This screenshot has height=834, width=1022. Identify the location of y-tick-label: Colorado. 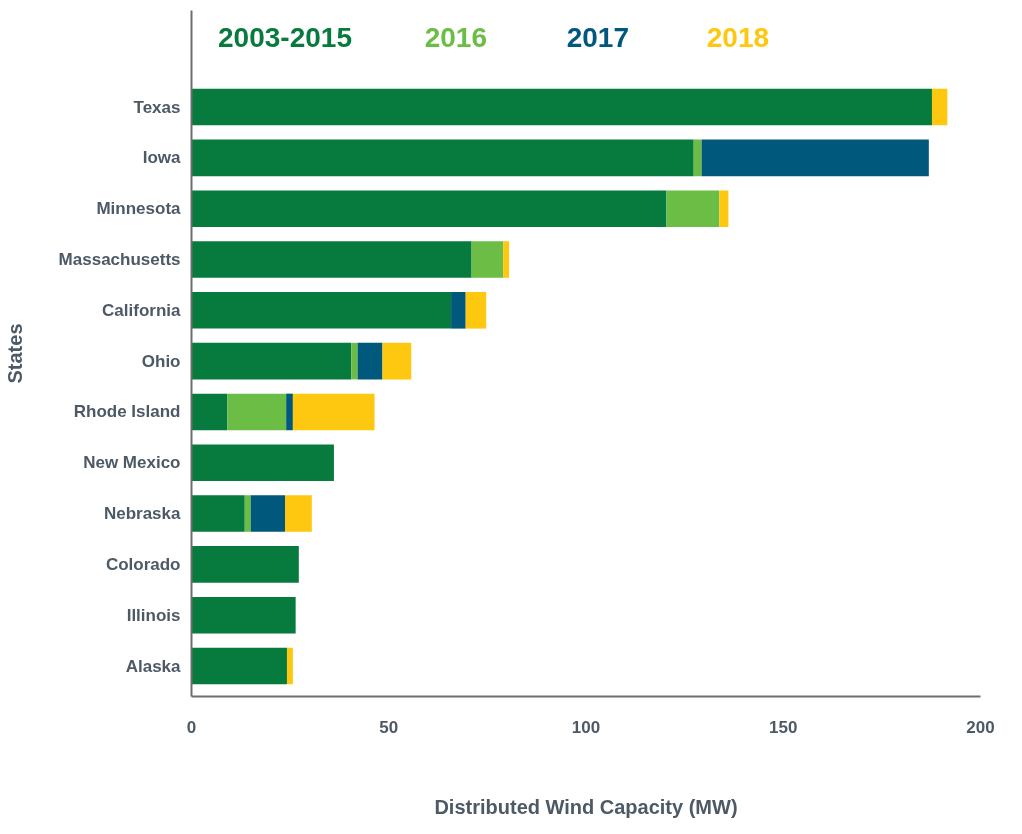
(143, 564).